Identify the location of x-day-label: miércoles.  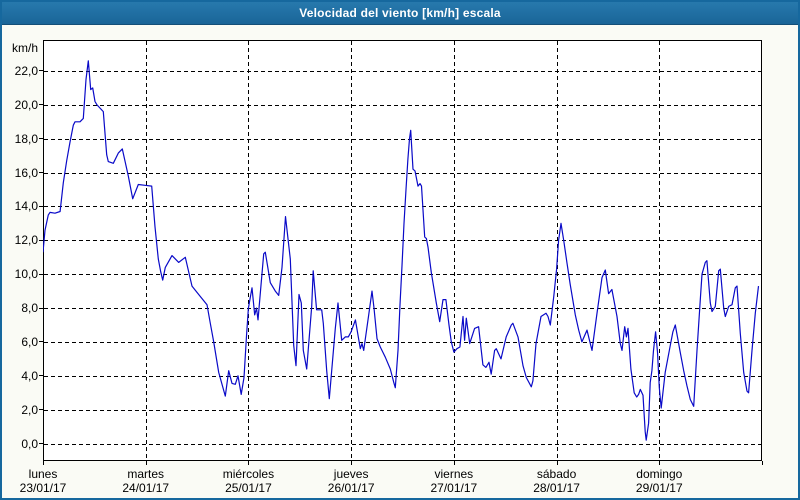
(248, 474).